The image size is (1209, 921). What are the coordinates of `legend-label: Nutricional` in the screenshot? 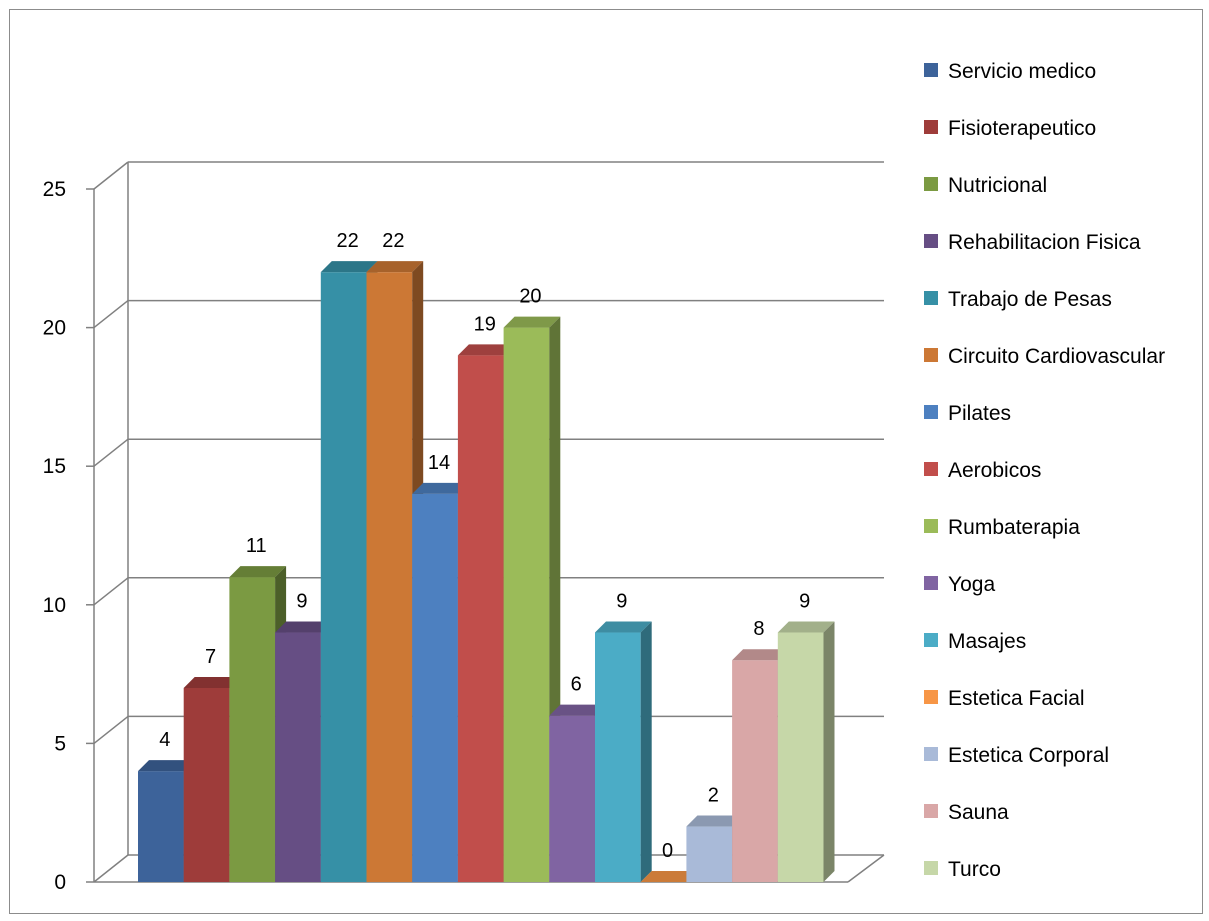 It's located at (997, 185).